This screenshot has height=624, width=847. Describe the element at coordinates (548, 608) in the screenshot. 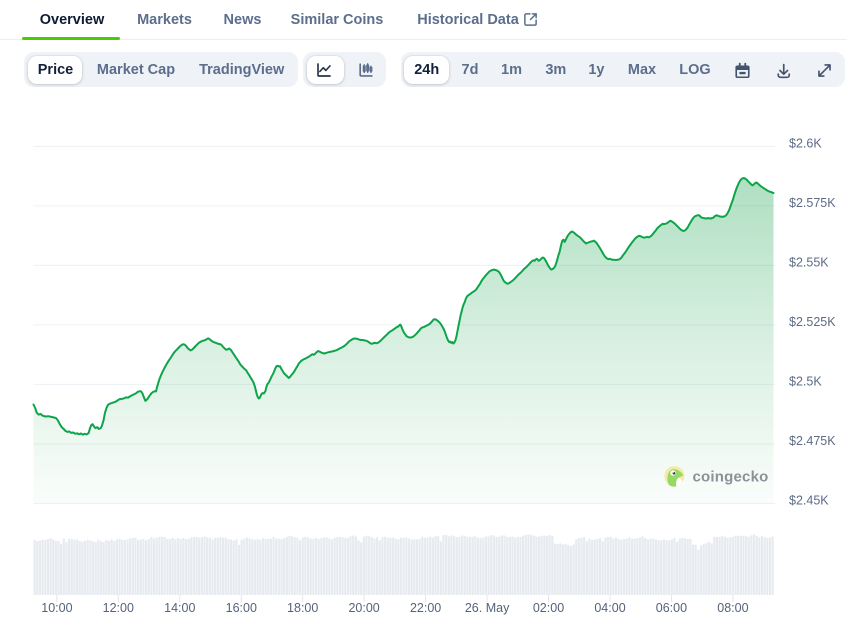

I see `svg-text: 02:00` at that location.